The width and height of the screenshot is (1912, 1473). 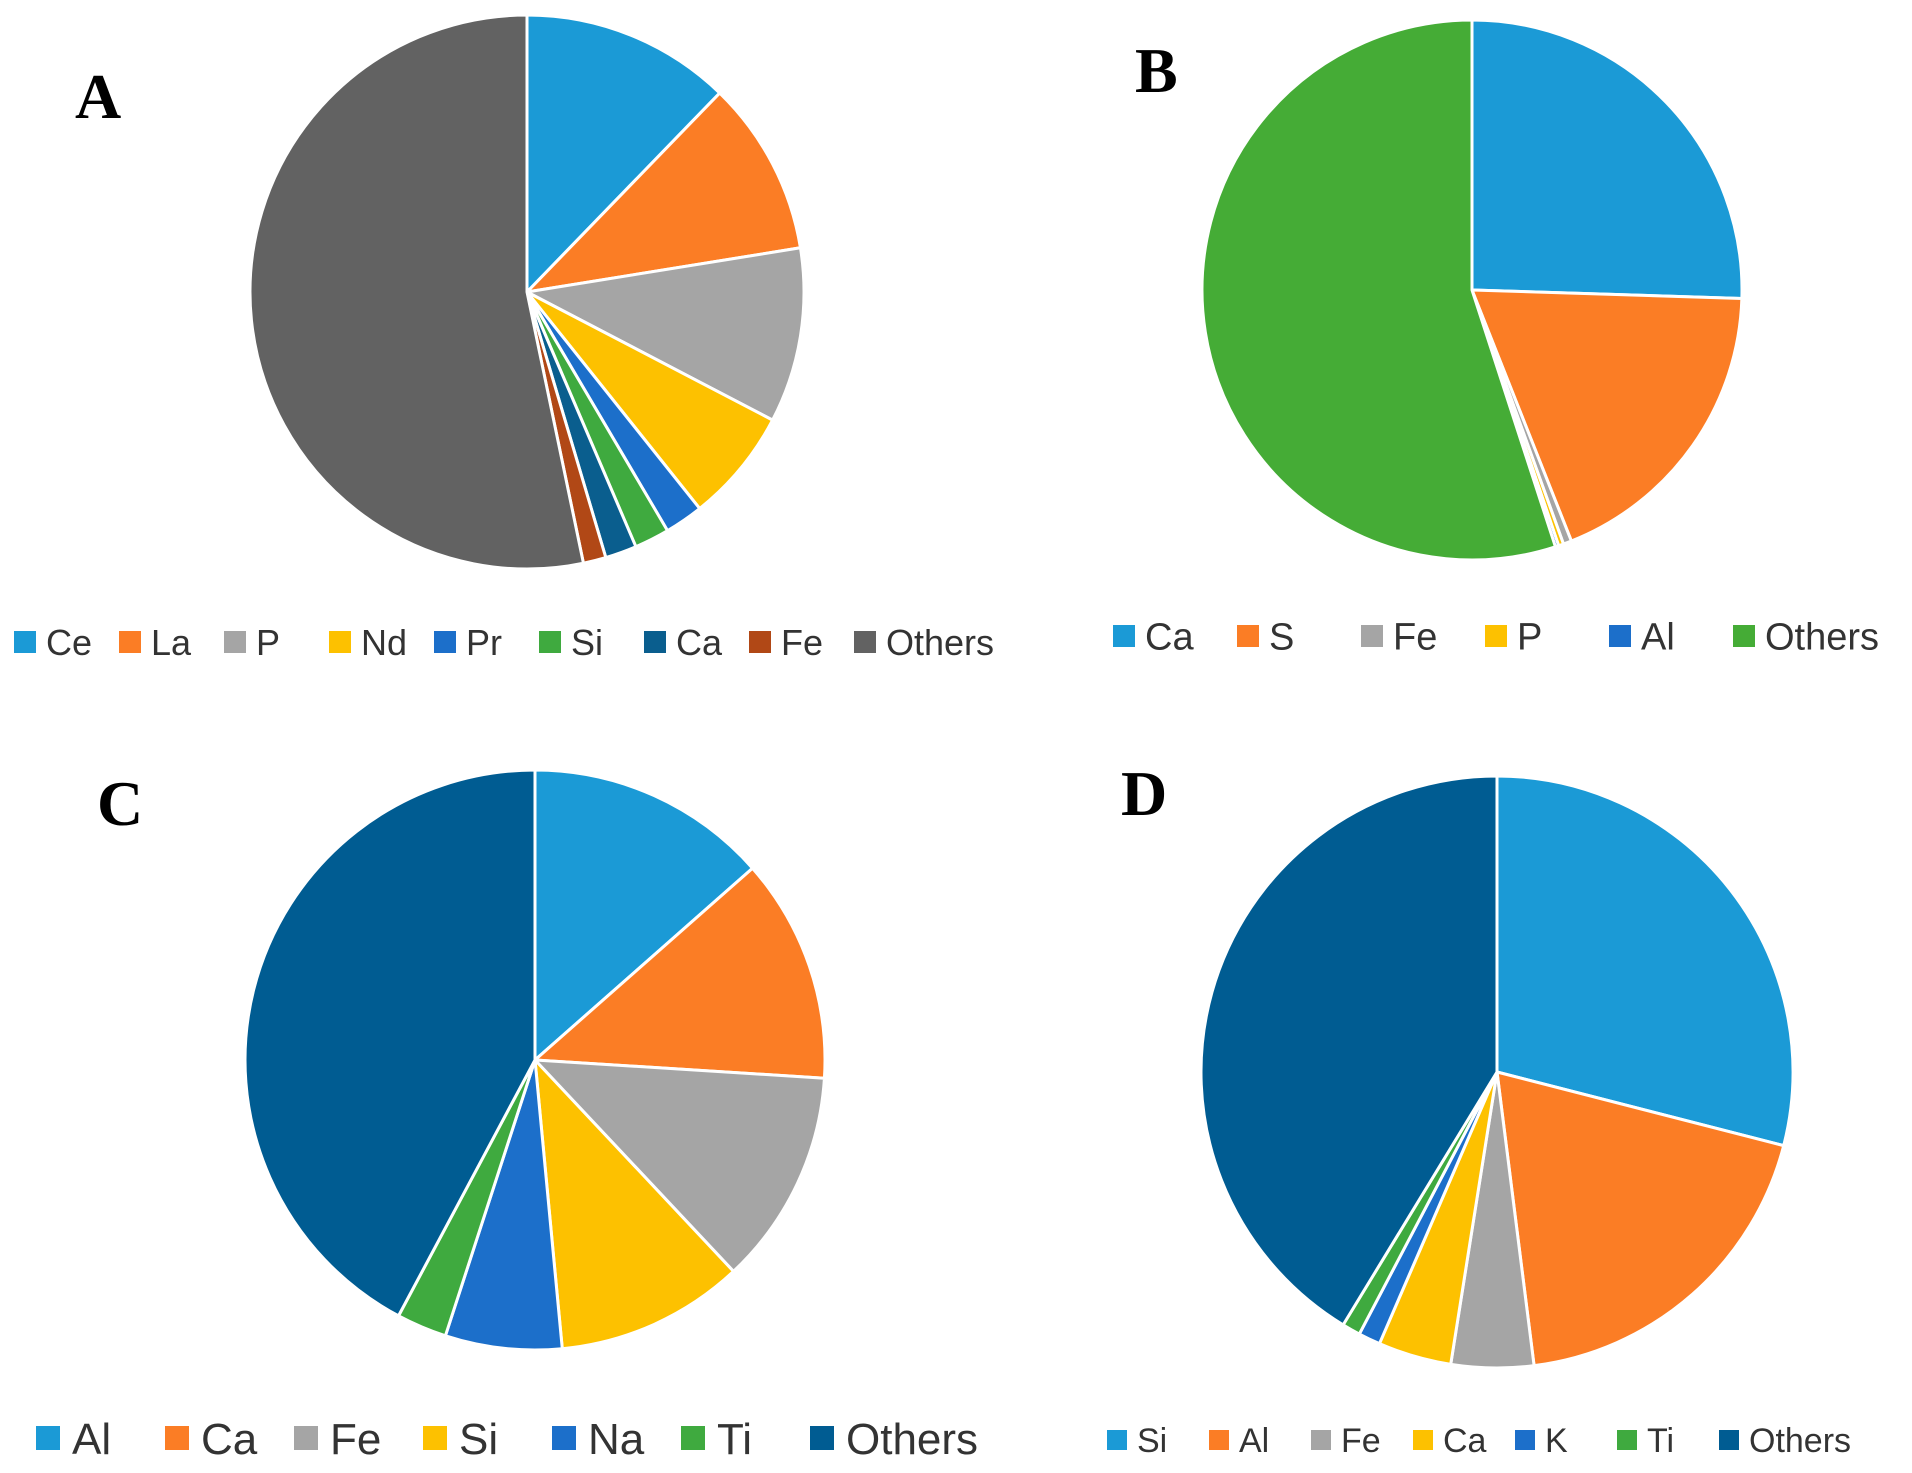 What do you see at coordinates (1321, 1440) in the screenshot?
I see `legend-d-swatch-fe` at bounding box center [1321, 1440].